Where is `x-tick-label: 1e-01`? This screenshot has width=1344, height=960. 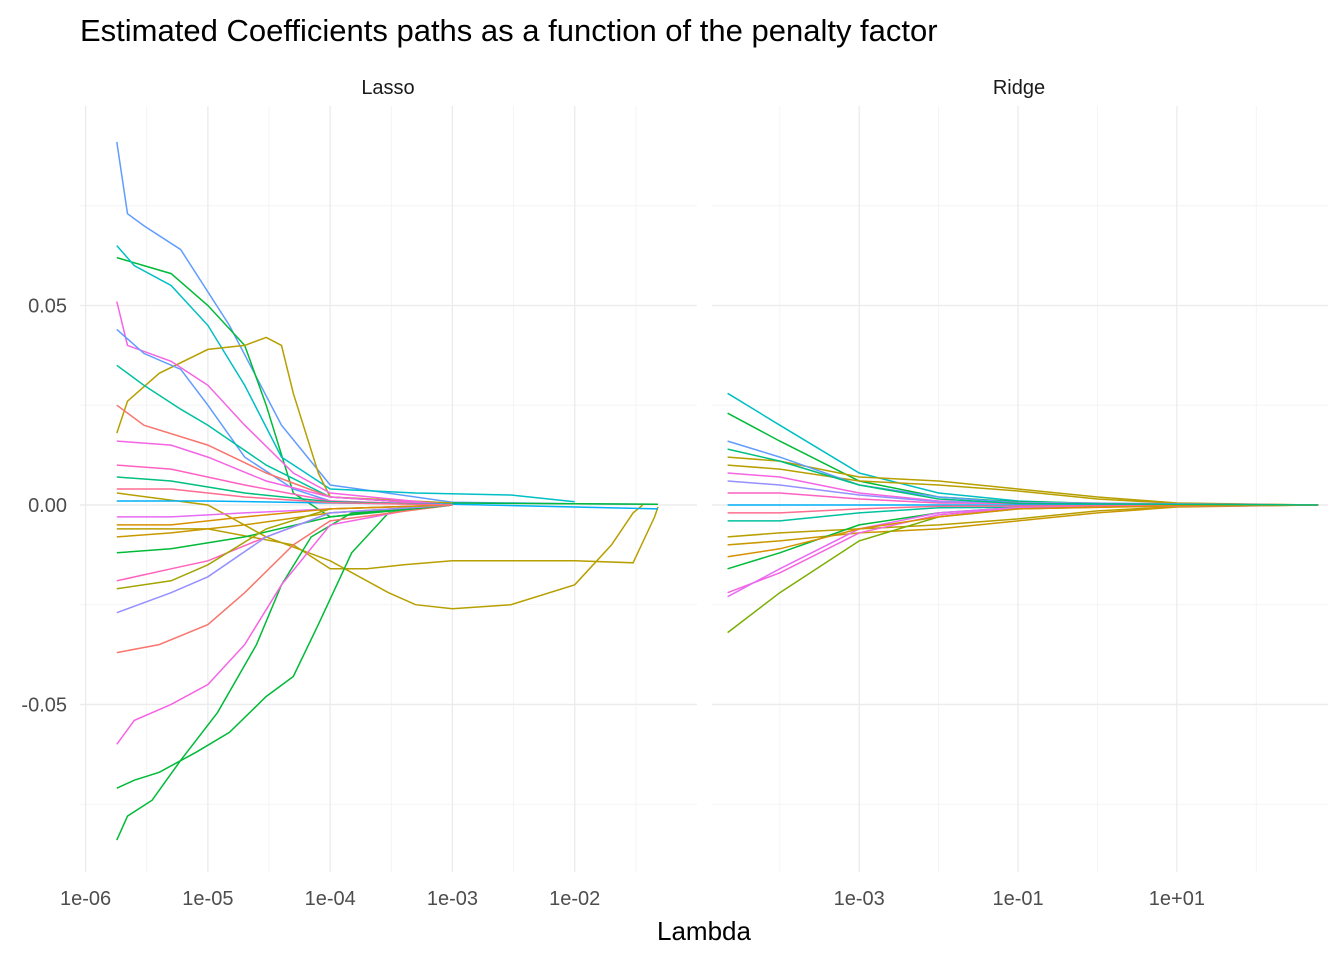 x-tick-label: 1e-01 is located at coordinates (1017, 899).